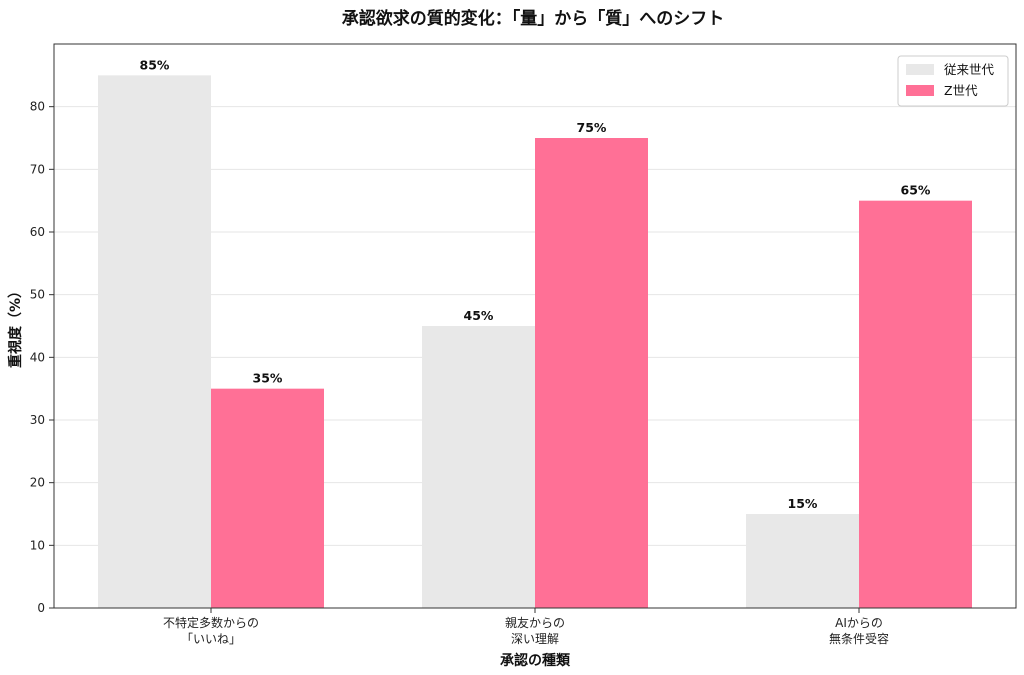 Image resolution: width=1024 pixels, height=675 pixels. I want to click on x-tick-label: 「いいね」, so click(211, 639).